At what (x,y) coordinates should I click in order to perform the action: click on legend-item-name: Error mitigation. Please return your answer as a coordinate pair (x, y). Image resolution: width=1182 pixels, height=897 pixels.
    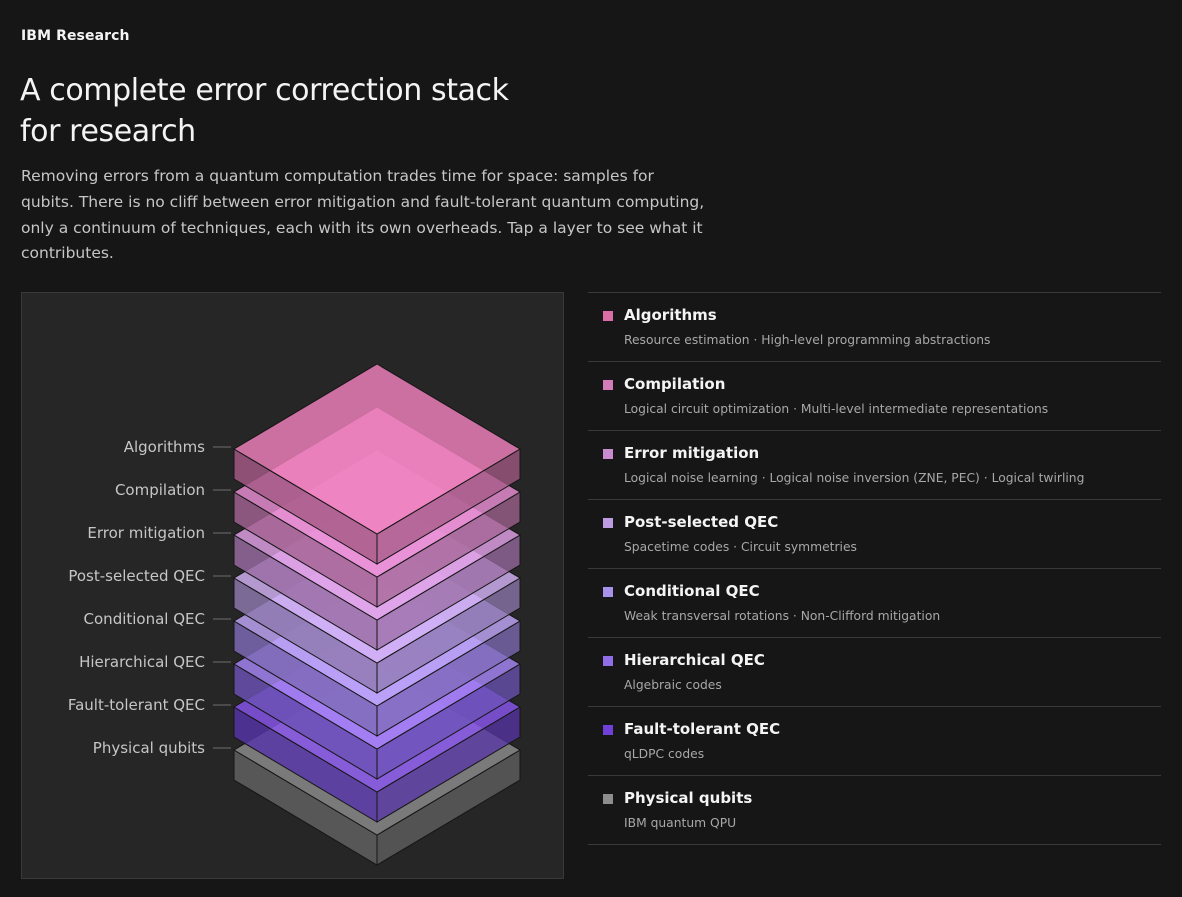
    Looking at the image, I should click on (692, 453).